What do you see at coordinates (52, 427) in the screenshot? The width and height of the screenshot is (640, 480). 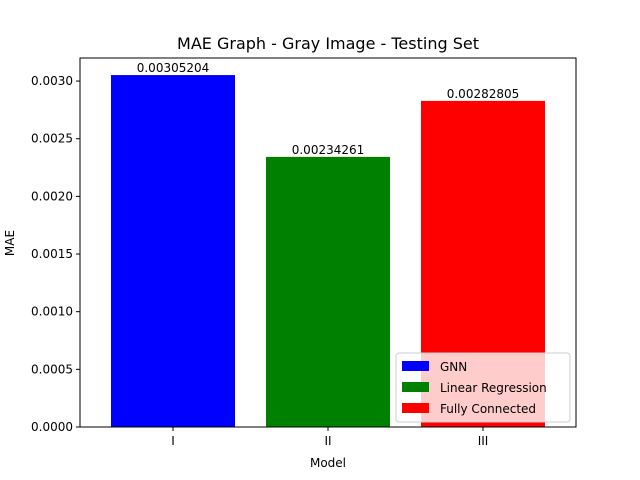 I see `y-tick-label: 0.0000` at bounding box center [52, 427].